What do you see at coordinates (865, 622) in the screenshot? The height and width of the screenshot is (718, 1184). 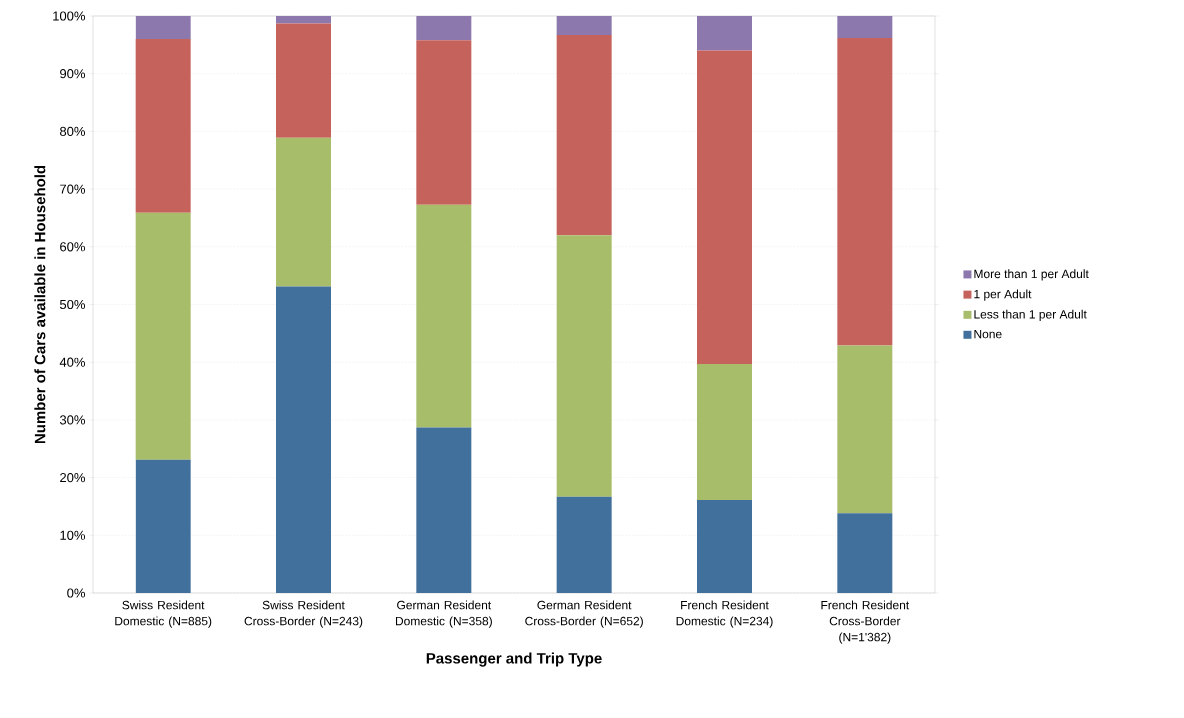 I see `x-tick-label: French Resident Cross-Border (N=1'382)` at bounding box center [865, 622].